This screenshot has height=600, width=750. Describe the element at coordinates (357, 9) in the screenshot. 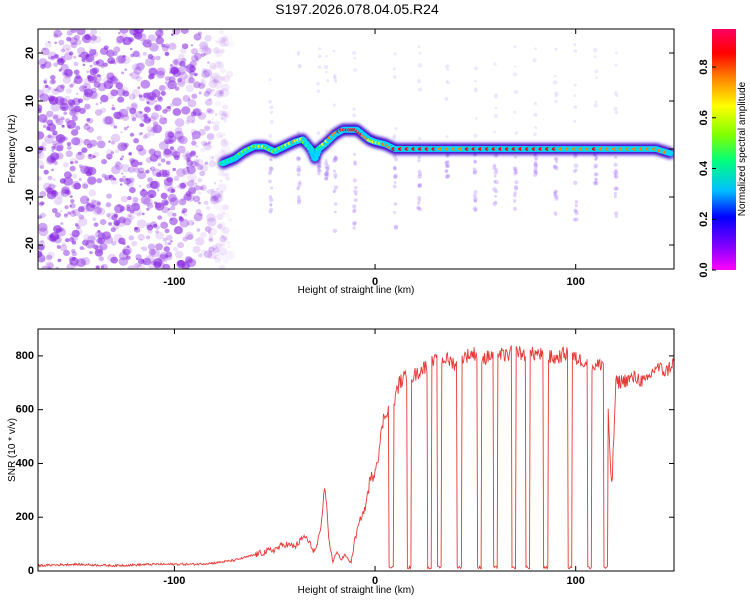

I see `figure-title: S197.2026.078.04.05.R24` at that location.